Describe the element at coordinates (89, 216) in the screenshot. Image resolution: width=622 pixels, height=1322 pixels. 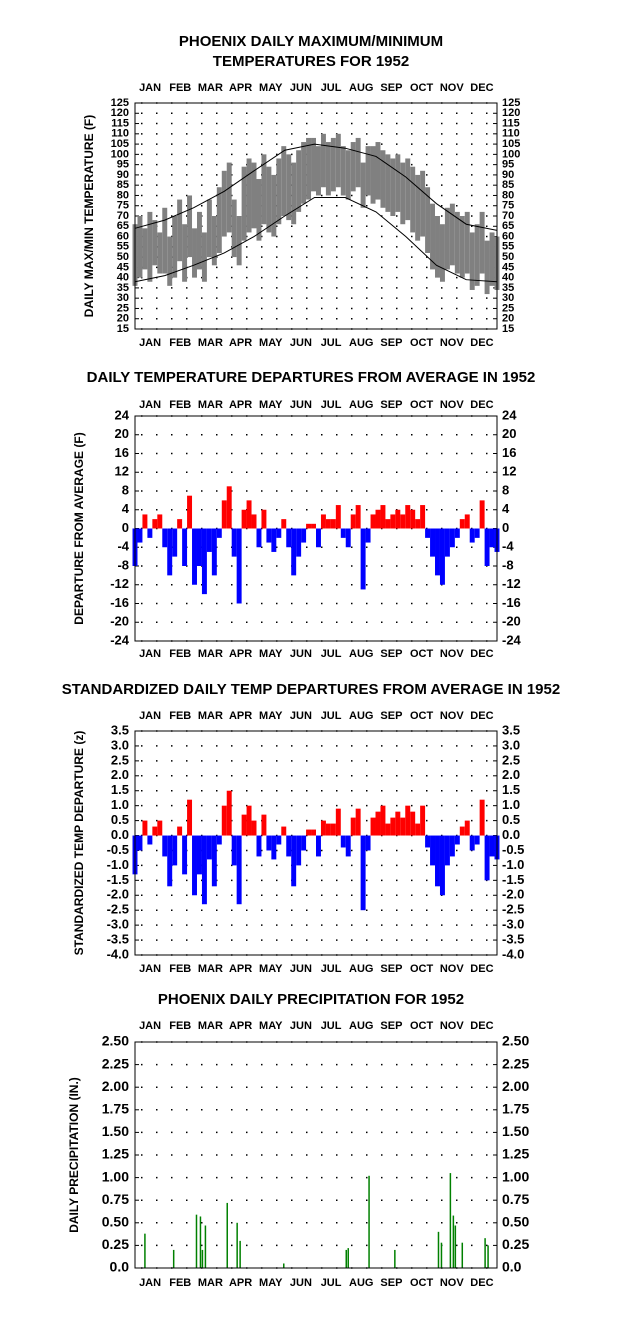
I see `y-axis-label: DAILY MAX/MIN TEMPERATURE (F)` at that location.